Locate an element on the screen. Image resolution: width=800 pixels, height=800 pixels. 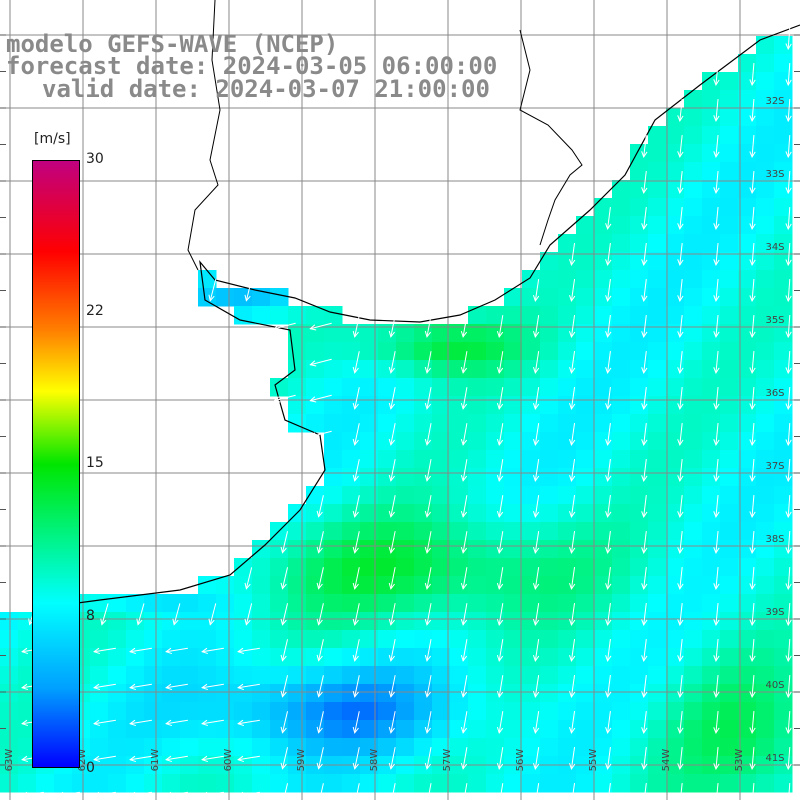
lat-label: 36S is located at coordinates (774, 393).